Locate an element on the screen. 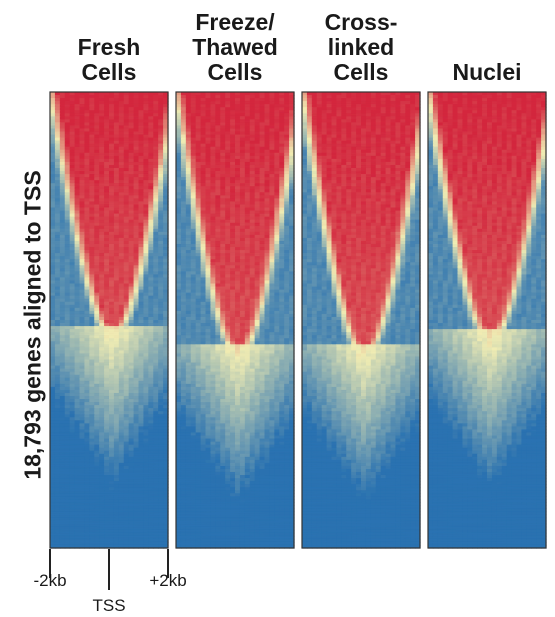 The image size is (555, 617). panel-title-line: linked is located at coordinates (361, 47).